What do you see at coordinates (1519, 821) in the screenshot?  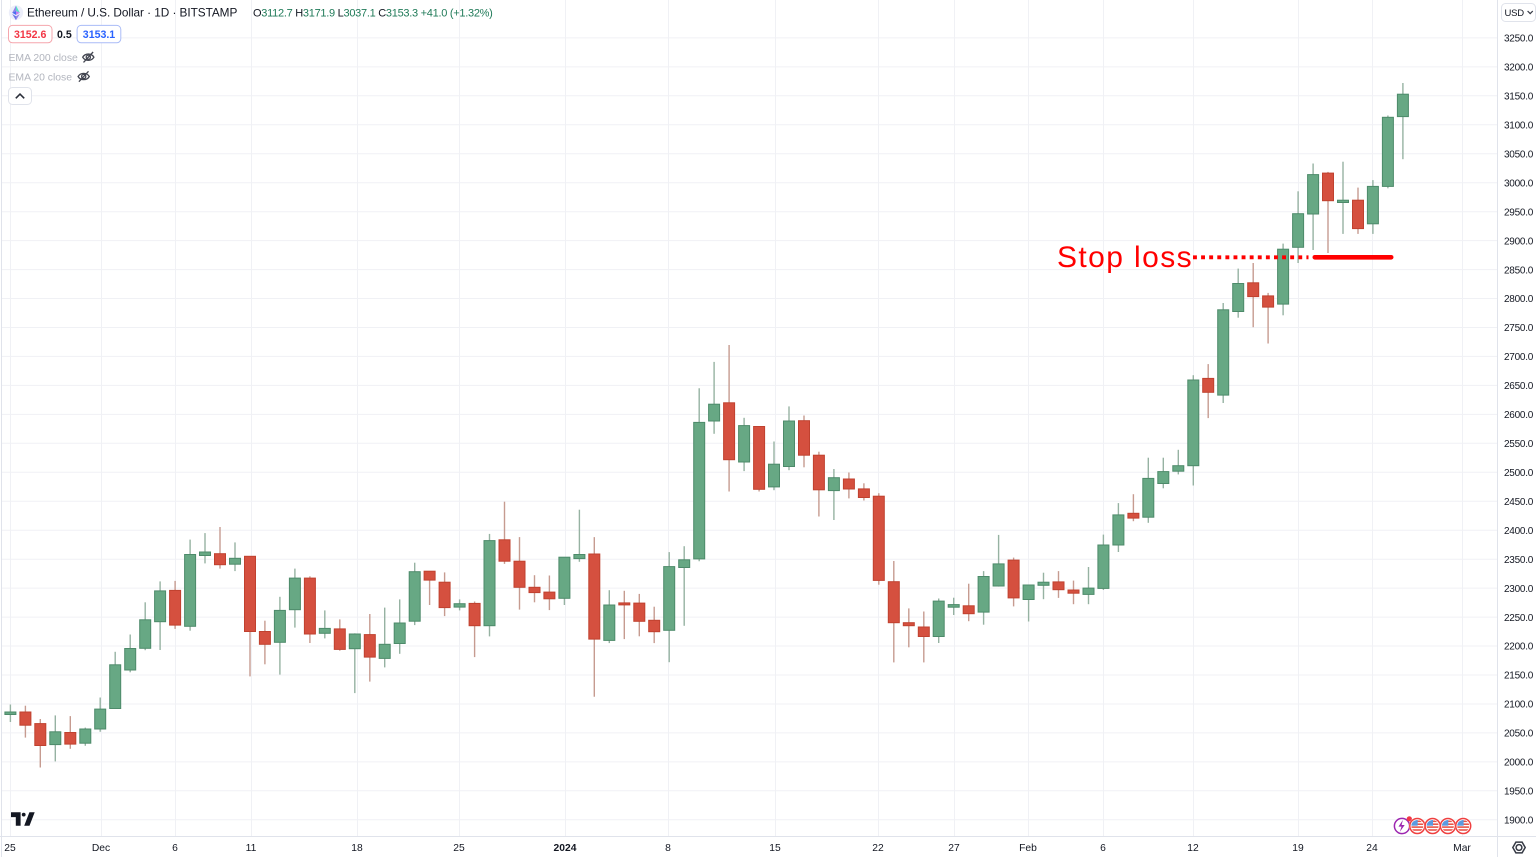 I see `svg-text: 1900.0` at bounding box center [1519, 821].